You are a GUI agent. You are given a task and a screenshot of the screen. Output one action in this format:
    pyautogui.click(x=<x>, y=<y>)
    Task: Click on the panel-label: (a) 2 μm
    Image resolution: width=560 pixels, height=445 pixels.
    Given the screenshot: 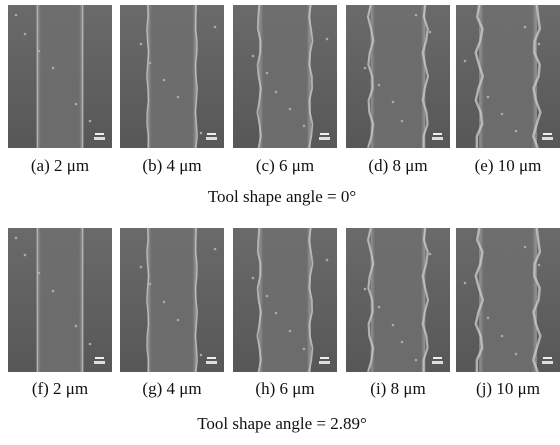 What is the action you would take?
    pyautogui.click(x=60, y=165)
    